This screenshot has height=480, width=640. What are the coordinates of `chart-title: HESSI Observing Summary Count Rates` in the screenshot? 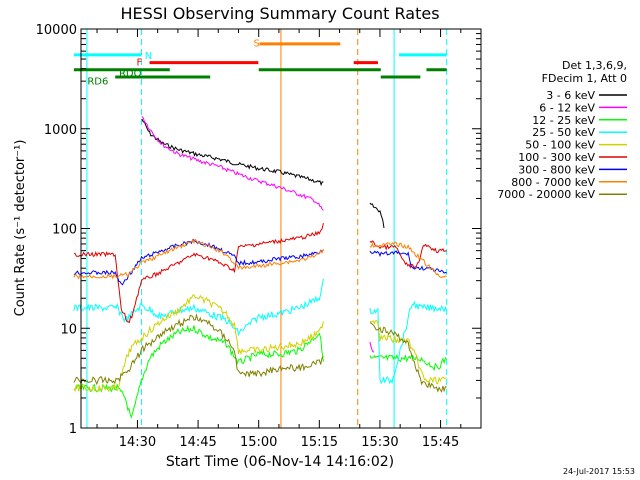 It's located at (279, 13).